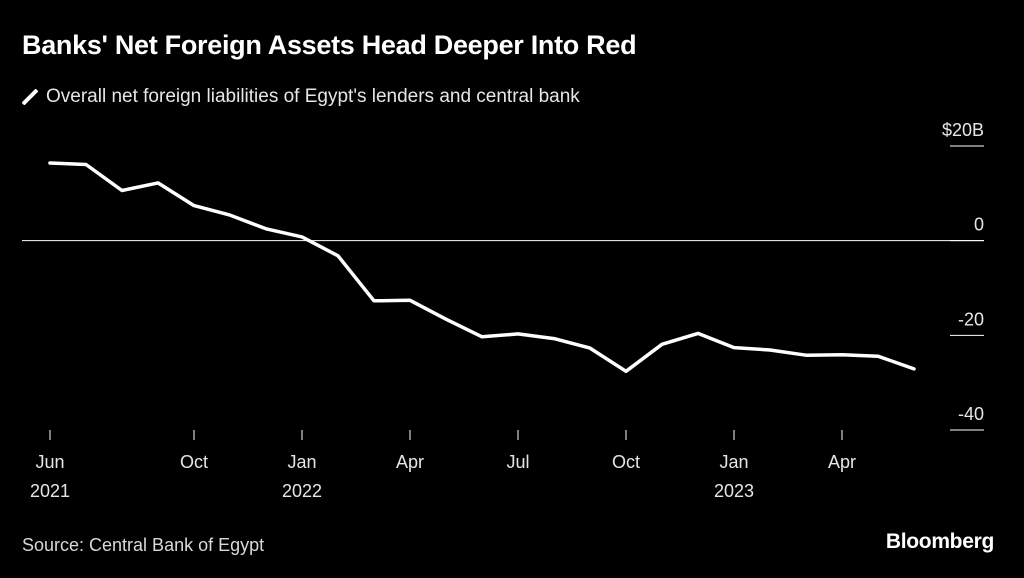 This screenshot has height=578, width=1024. Describe the element at coordinates (939, 541) in the screenshot. I see `bloomberg-logo: Bloomberg` at that location.